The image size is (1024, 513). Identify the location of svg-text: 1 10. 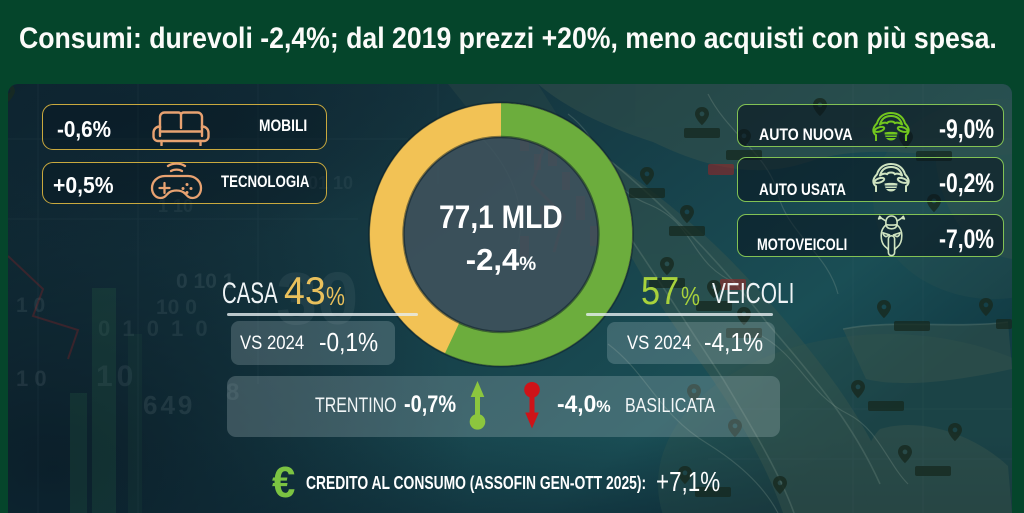
(175, 206).